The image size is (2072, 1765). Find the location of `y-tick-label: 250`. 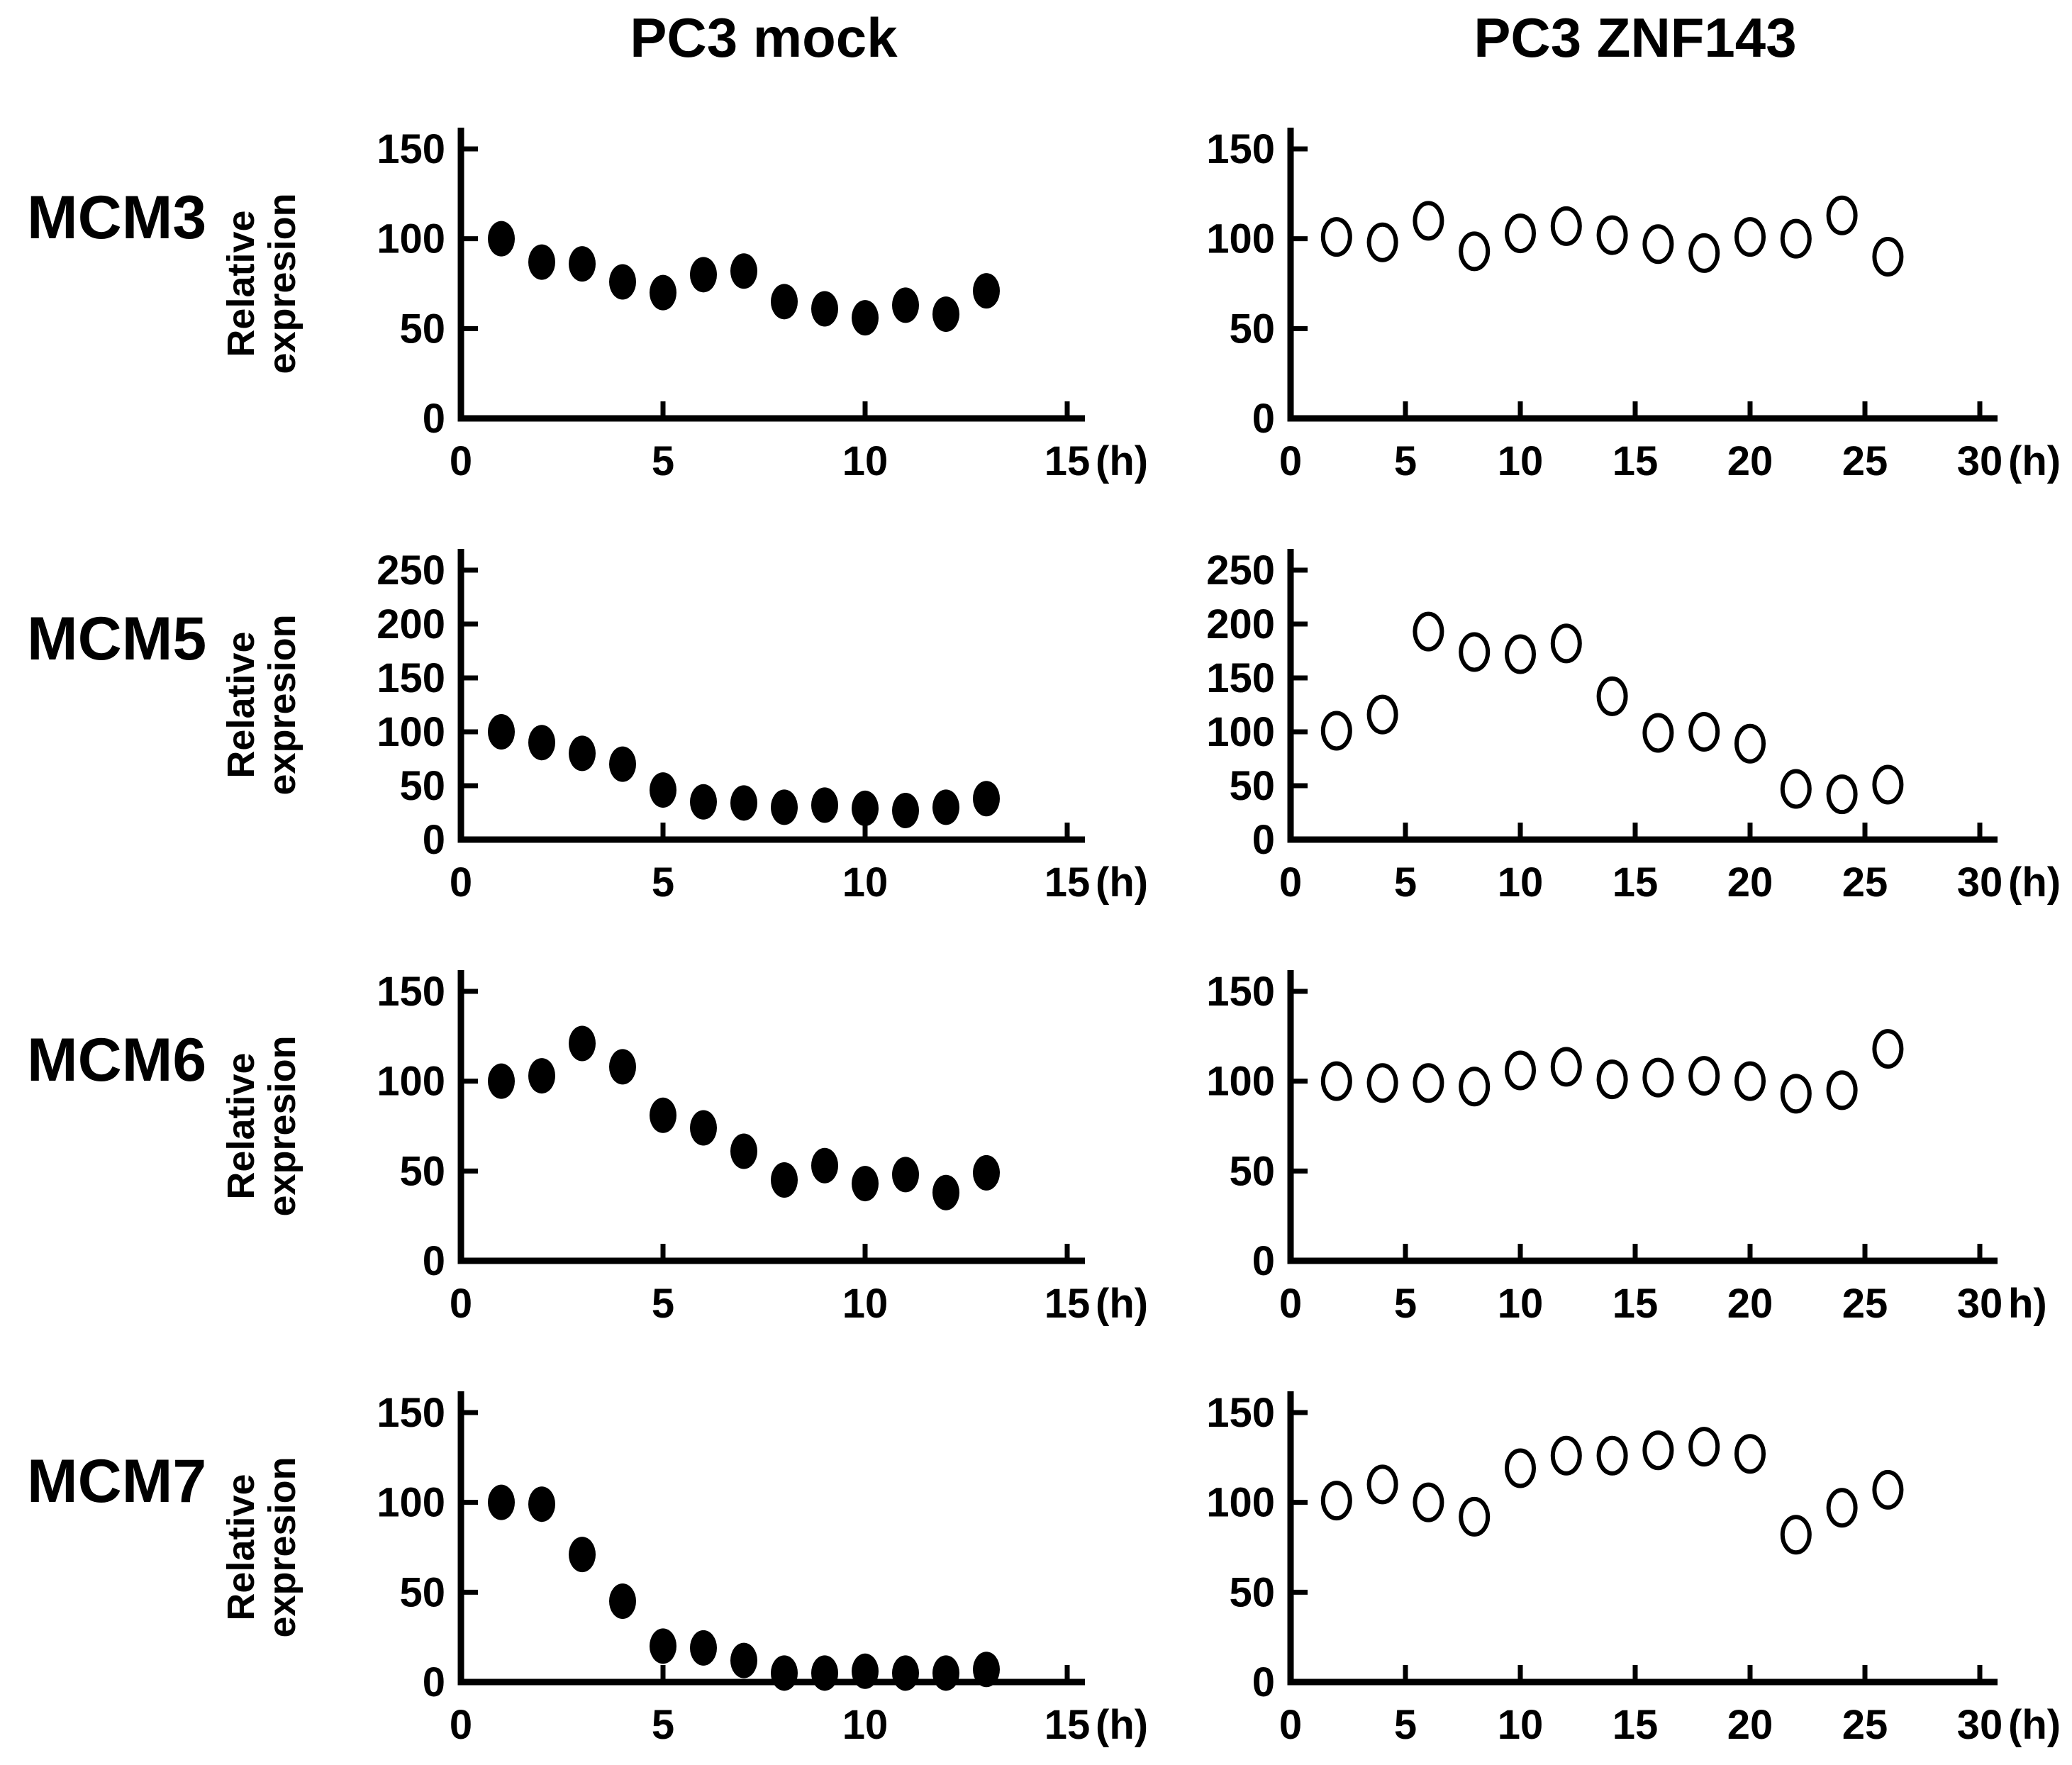

y-tick-label: 250 is located at coordinates (411, 570).